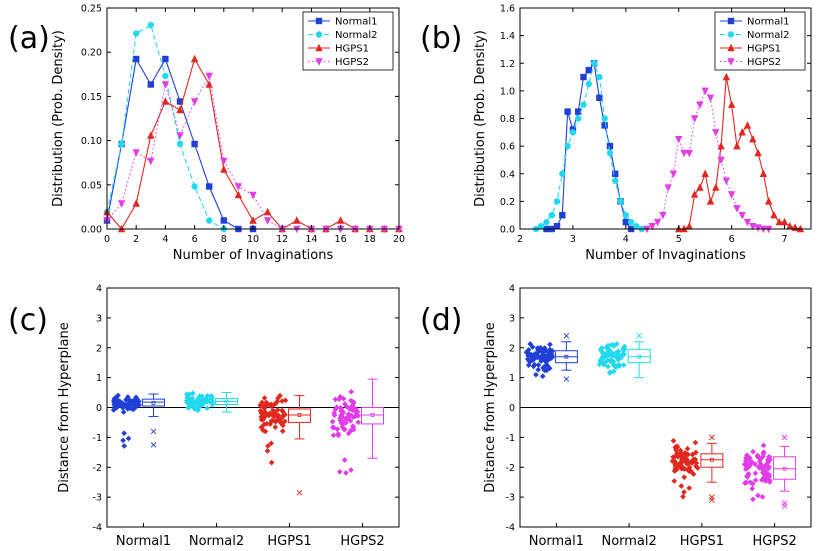 This screenshot has height=551, width=820. Describe the element at coordinates (480, 118) in the screenshot. I see `y-axis-label: Distribution (Prob. Density)` at that location.